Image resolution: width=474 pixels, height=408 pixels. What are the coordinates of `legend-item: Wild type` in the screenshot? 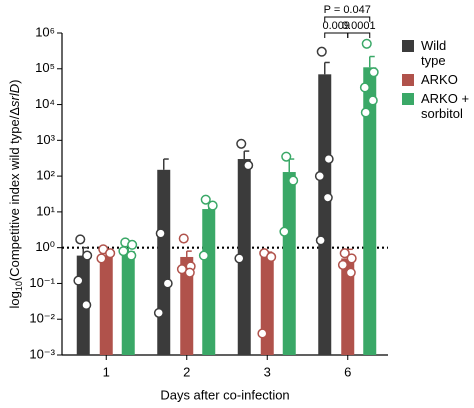 It's located at (438, 53).